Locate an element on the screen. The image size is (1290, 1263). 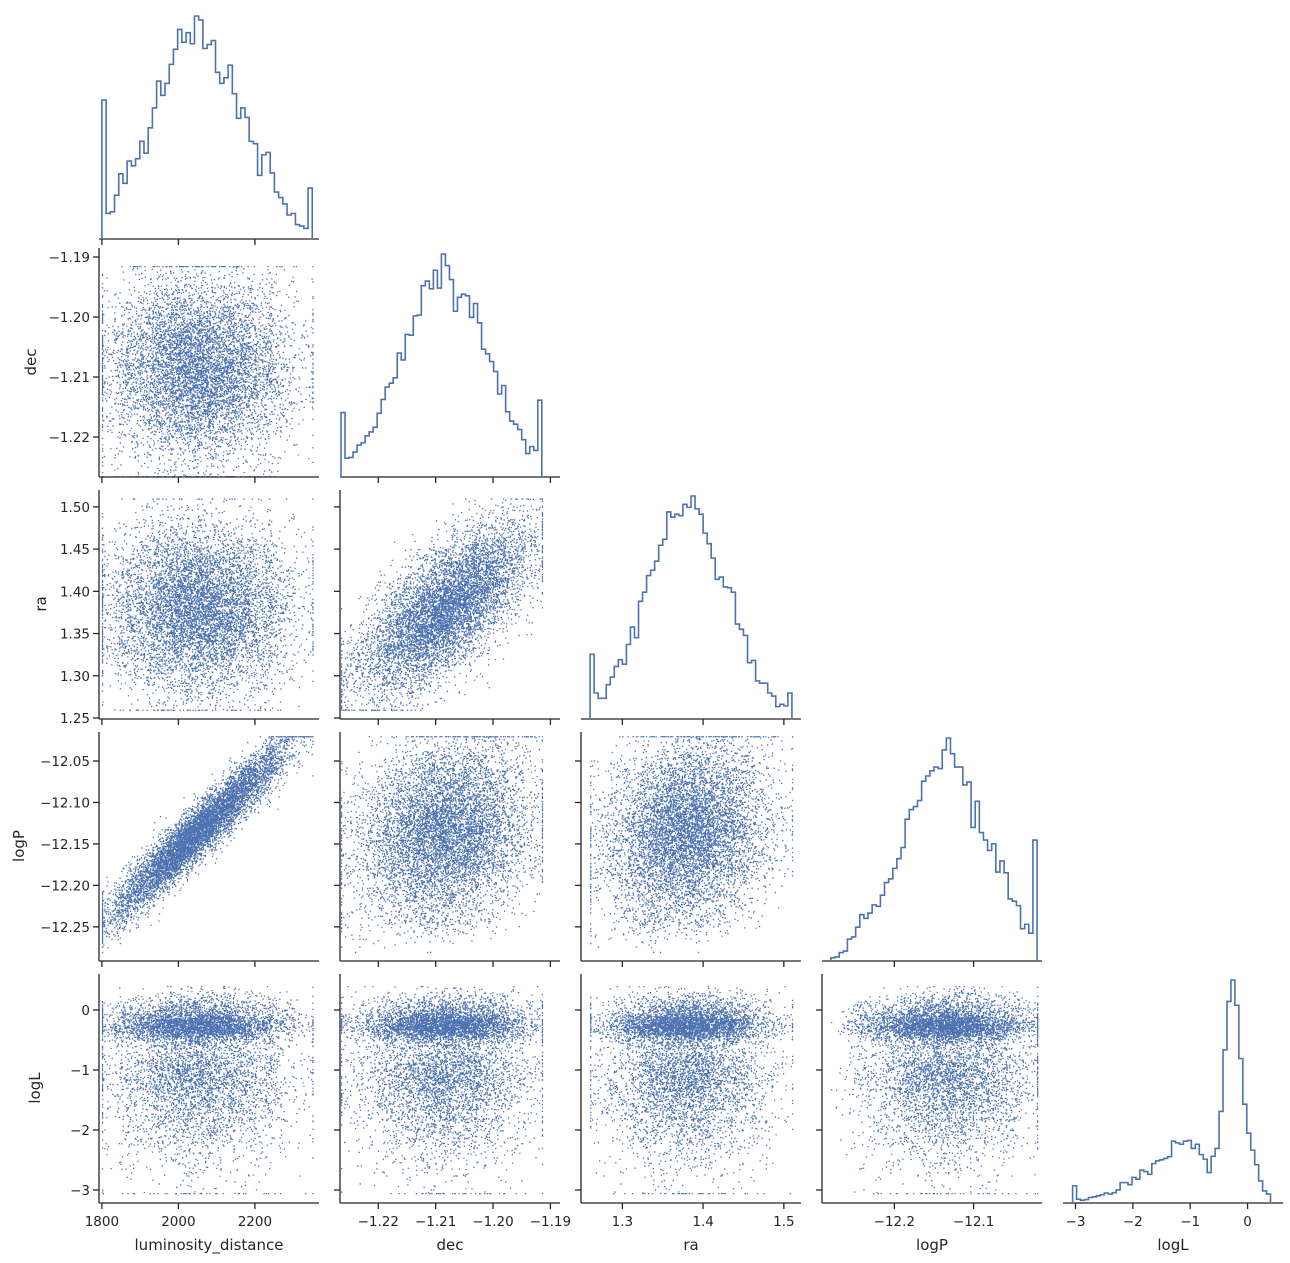
x-axis-label-logL: logL is located at coordinates (1173, 1245).